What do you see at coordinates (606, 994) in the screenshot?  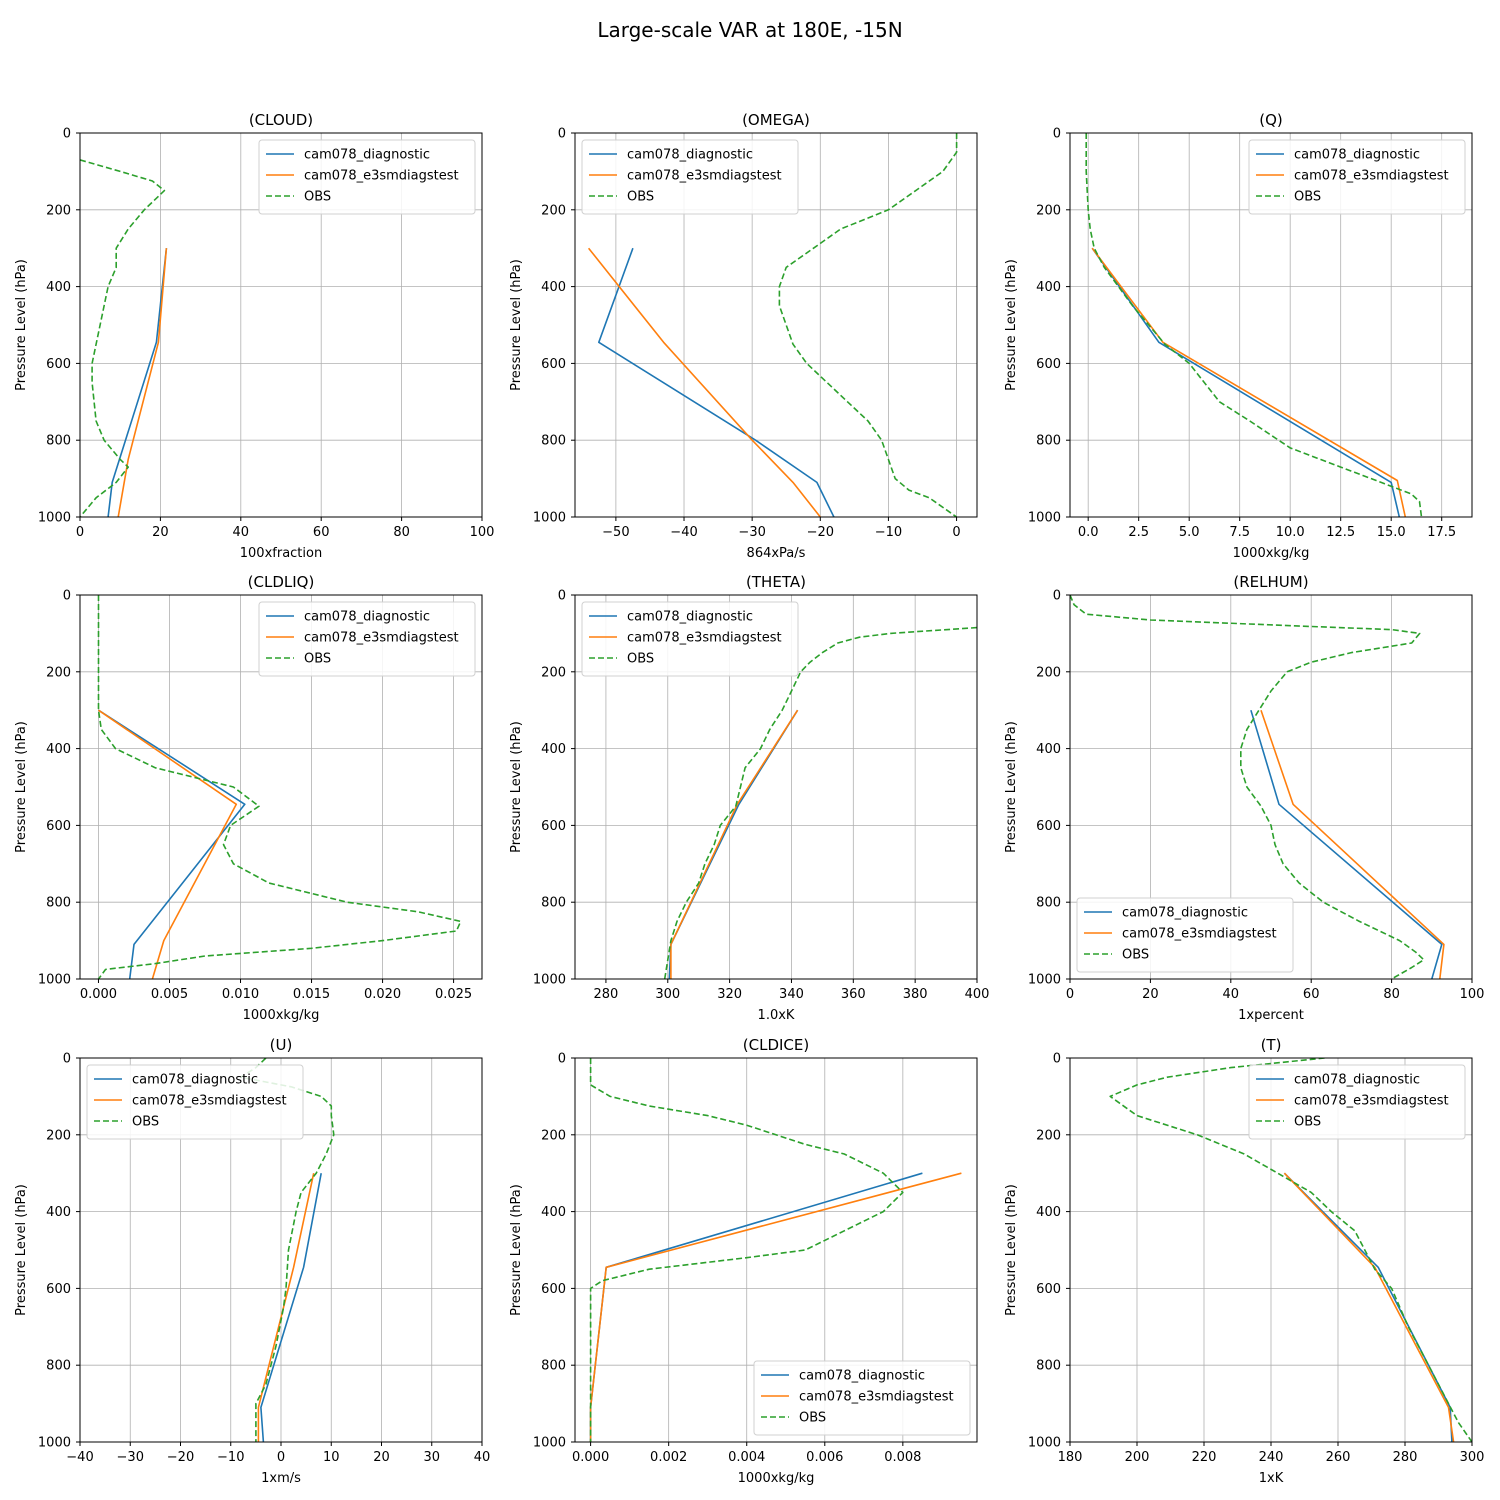 I see `x-tick-label: 280` at bounding box center [606, 994].